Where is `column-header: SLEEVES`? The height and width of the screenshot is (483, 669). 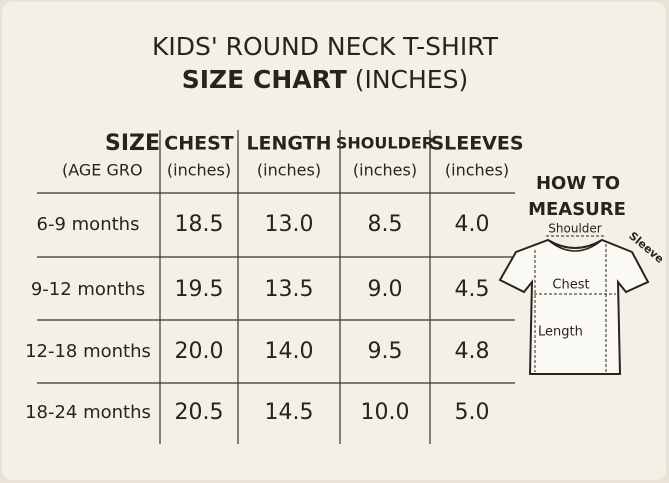 column-header: SLEEVES is located at coordinates (476, 144).